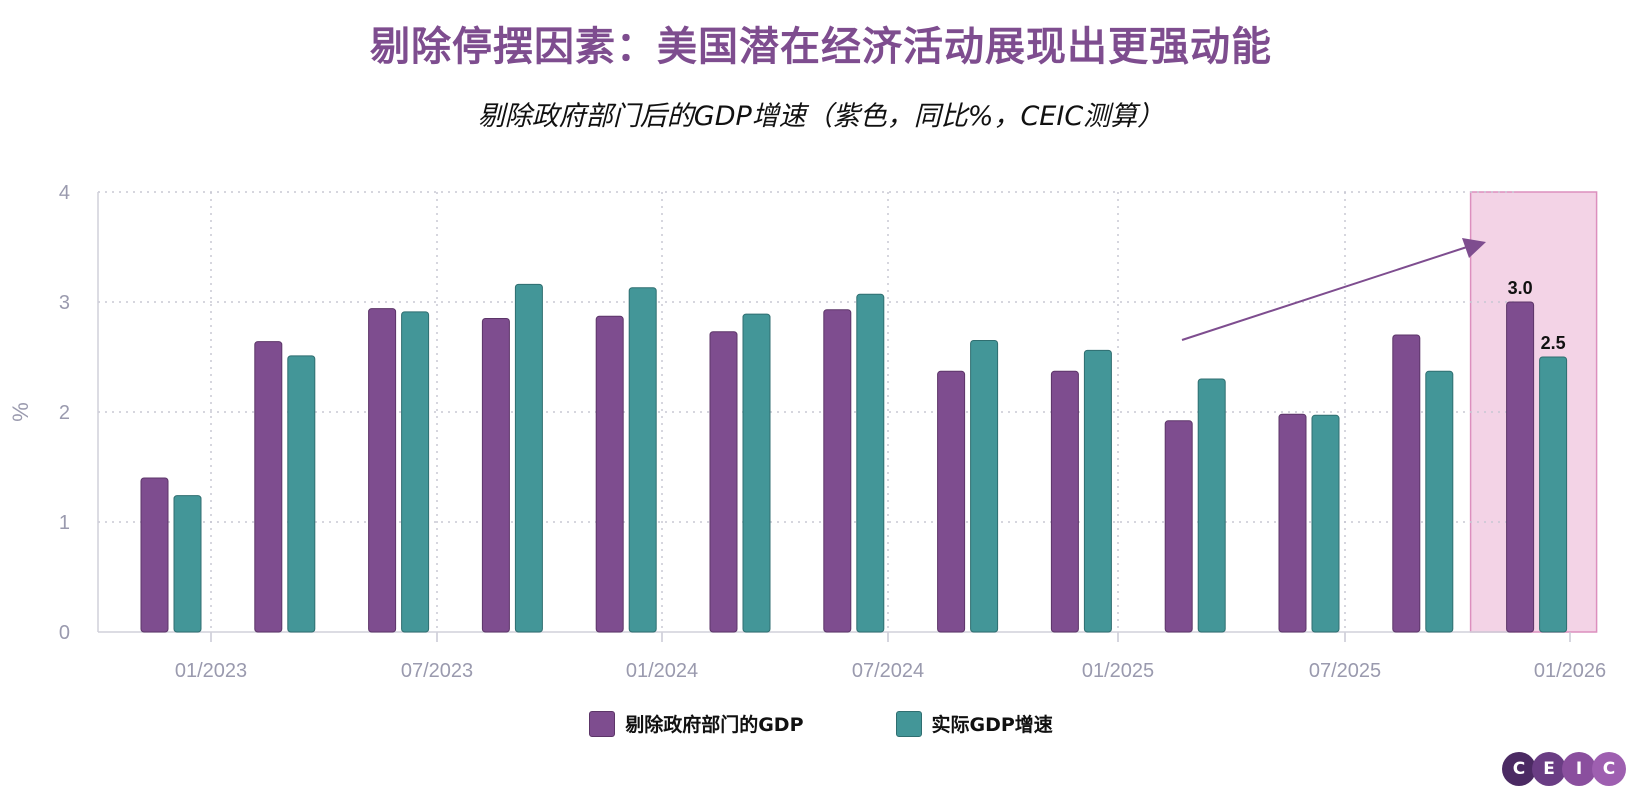 The image size is (1642, 806). Describe the element at coordinates (1579, 769) in the screenshot. I see `logo-letter: I` at that location.